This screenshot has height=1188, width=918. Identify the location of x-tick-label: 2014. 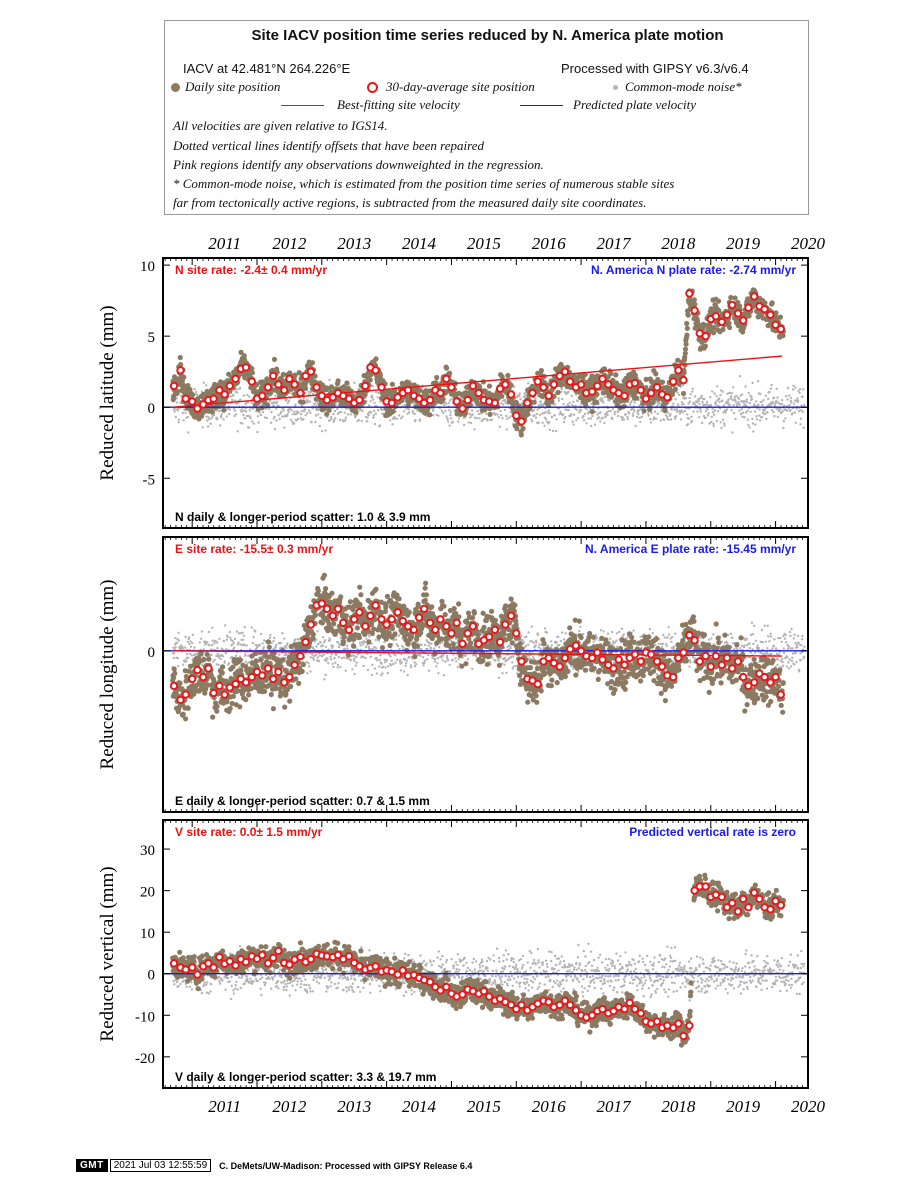
(419, 243).